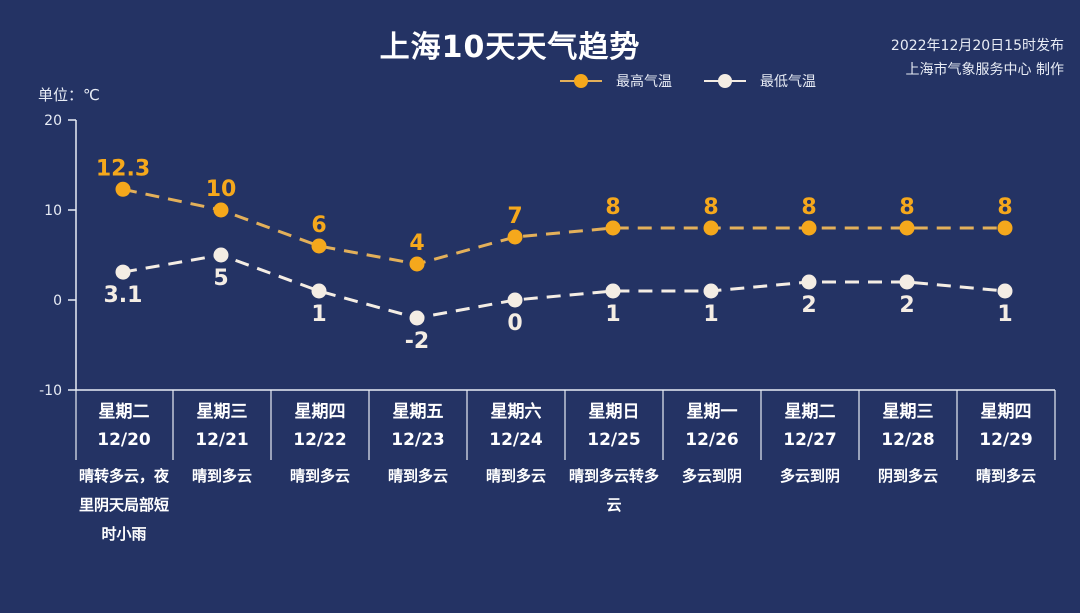  I want to click on weather-description: 晴到多云转多云, so click(614, 490).